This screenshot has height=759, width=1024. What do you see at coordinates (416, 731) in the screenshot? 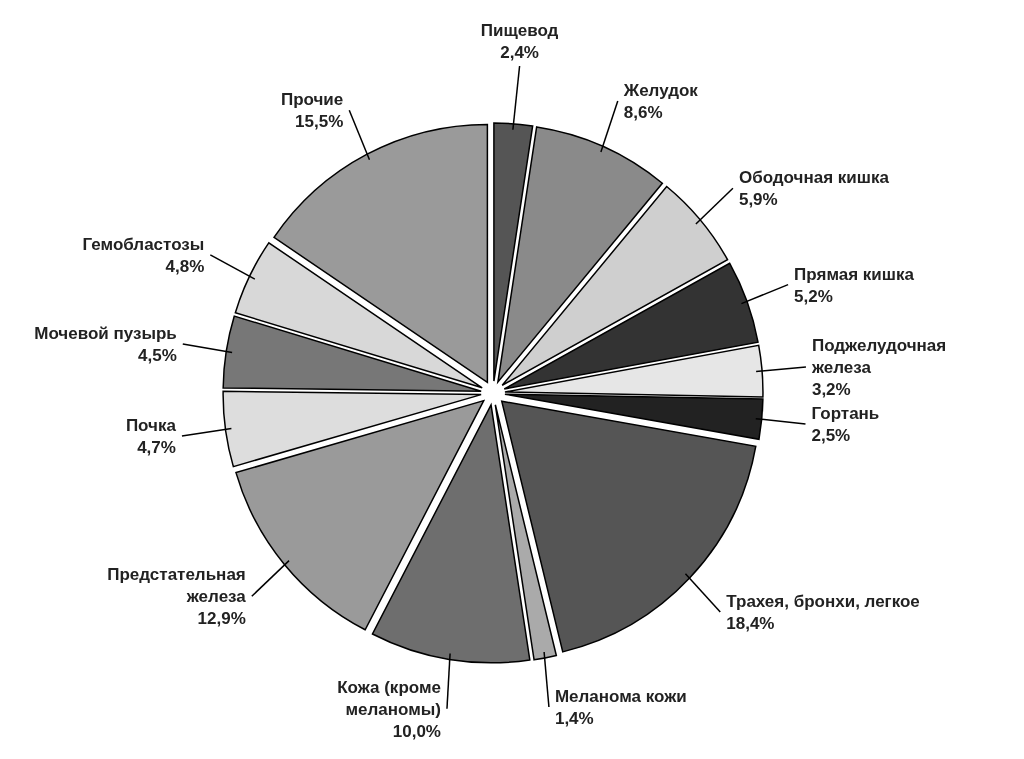
I see `data-label: 10,0%` at bounding box center [416, 731].